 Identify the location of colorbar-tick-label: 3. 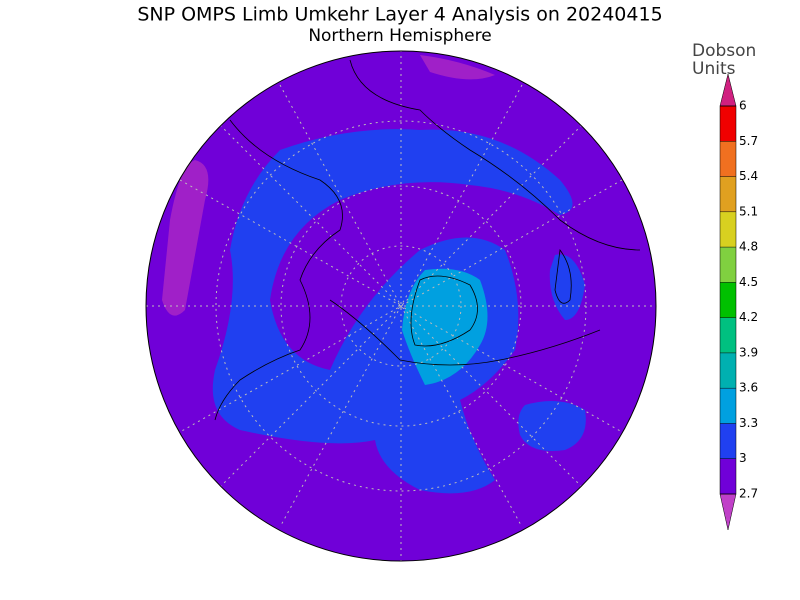
(743, 458).